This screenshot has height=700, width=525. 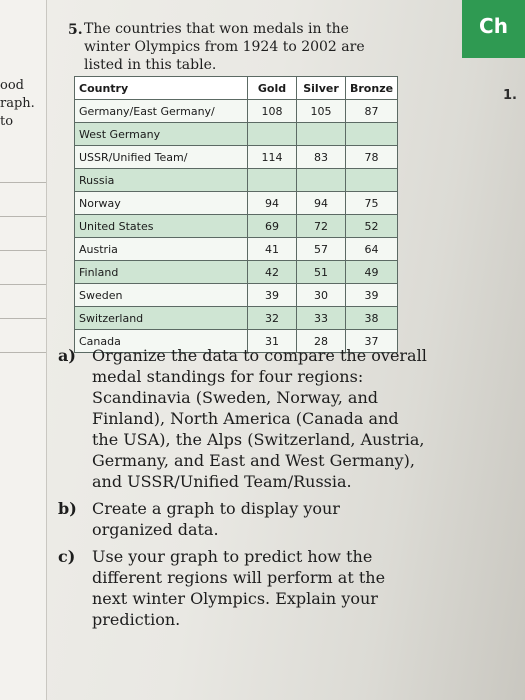 I want to click on cell-silver: 28, so click(x=321, y=341).